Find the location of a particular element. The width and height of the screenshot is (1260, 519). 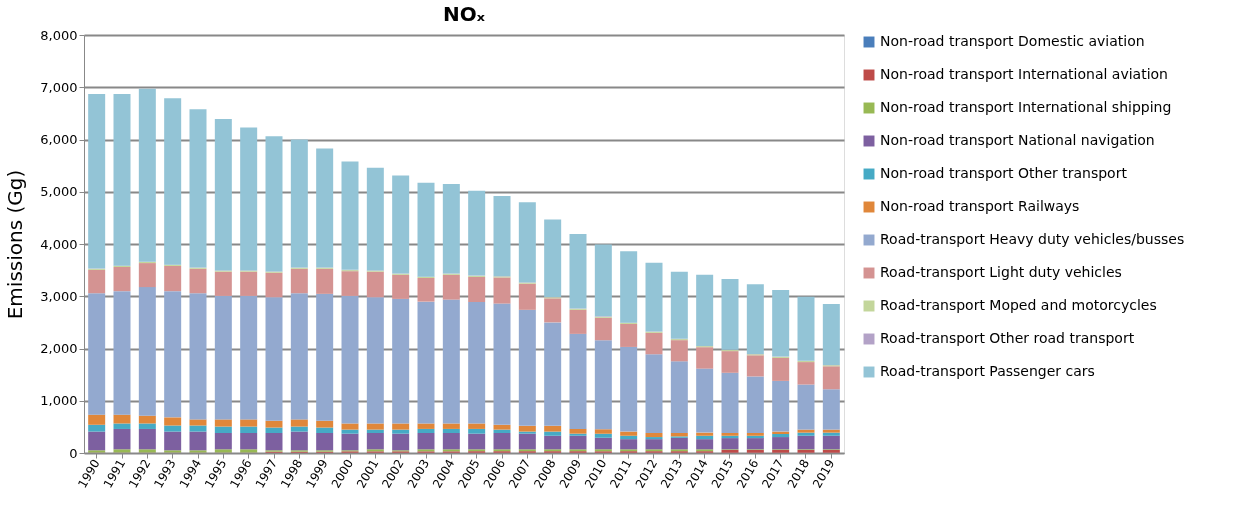

legend-label: Road-transport Heavy duty vehicles/busses is located at coordinates (1032, 239).